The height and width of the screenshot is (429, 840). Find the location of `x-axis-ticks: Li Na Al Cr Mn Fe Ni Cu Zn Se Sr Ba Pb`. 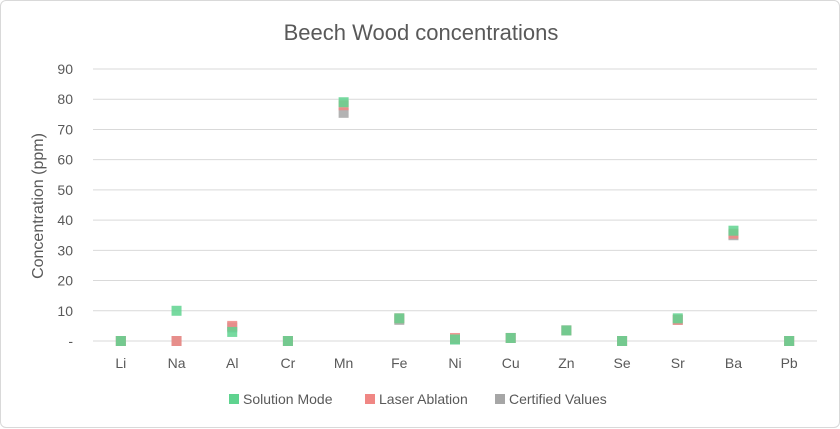

x-axis-ticks: Li Na Al Cr Mn Fe Ni Cu Zn Se Sr Ba Pb is located at coordinates (456, 363).